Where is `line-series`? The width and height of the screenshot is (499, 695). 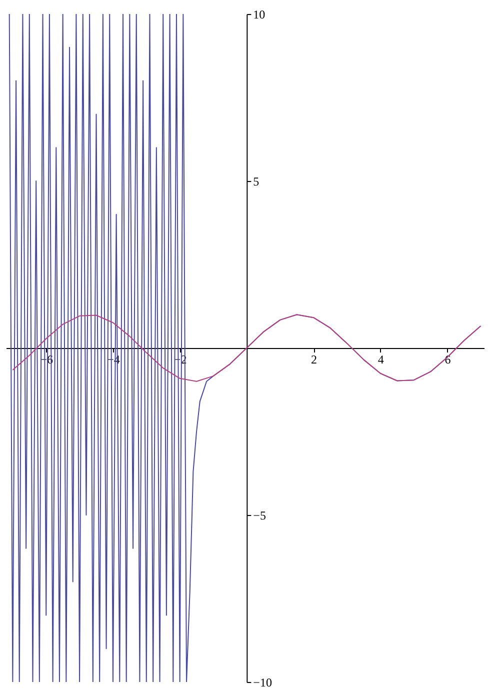
line-series is located at coordinates (247, 348).